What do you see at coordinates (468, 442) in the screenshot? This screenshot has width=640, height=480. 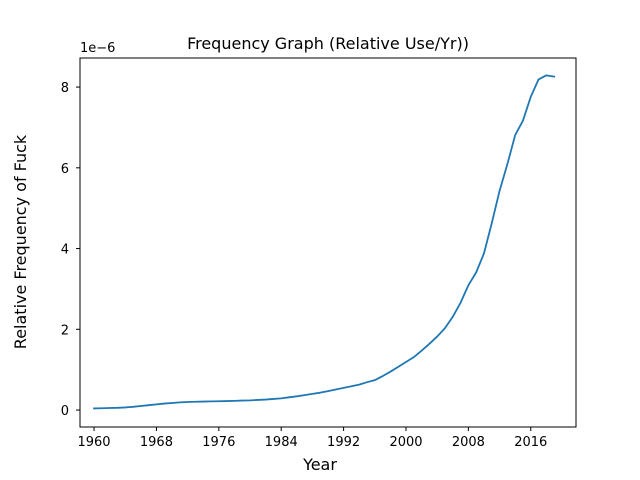 I see `x-tick-label: 2008` at bounding box center [468, 442].